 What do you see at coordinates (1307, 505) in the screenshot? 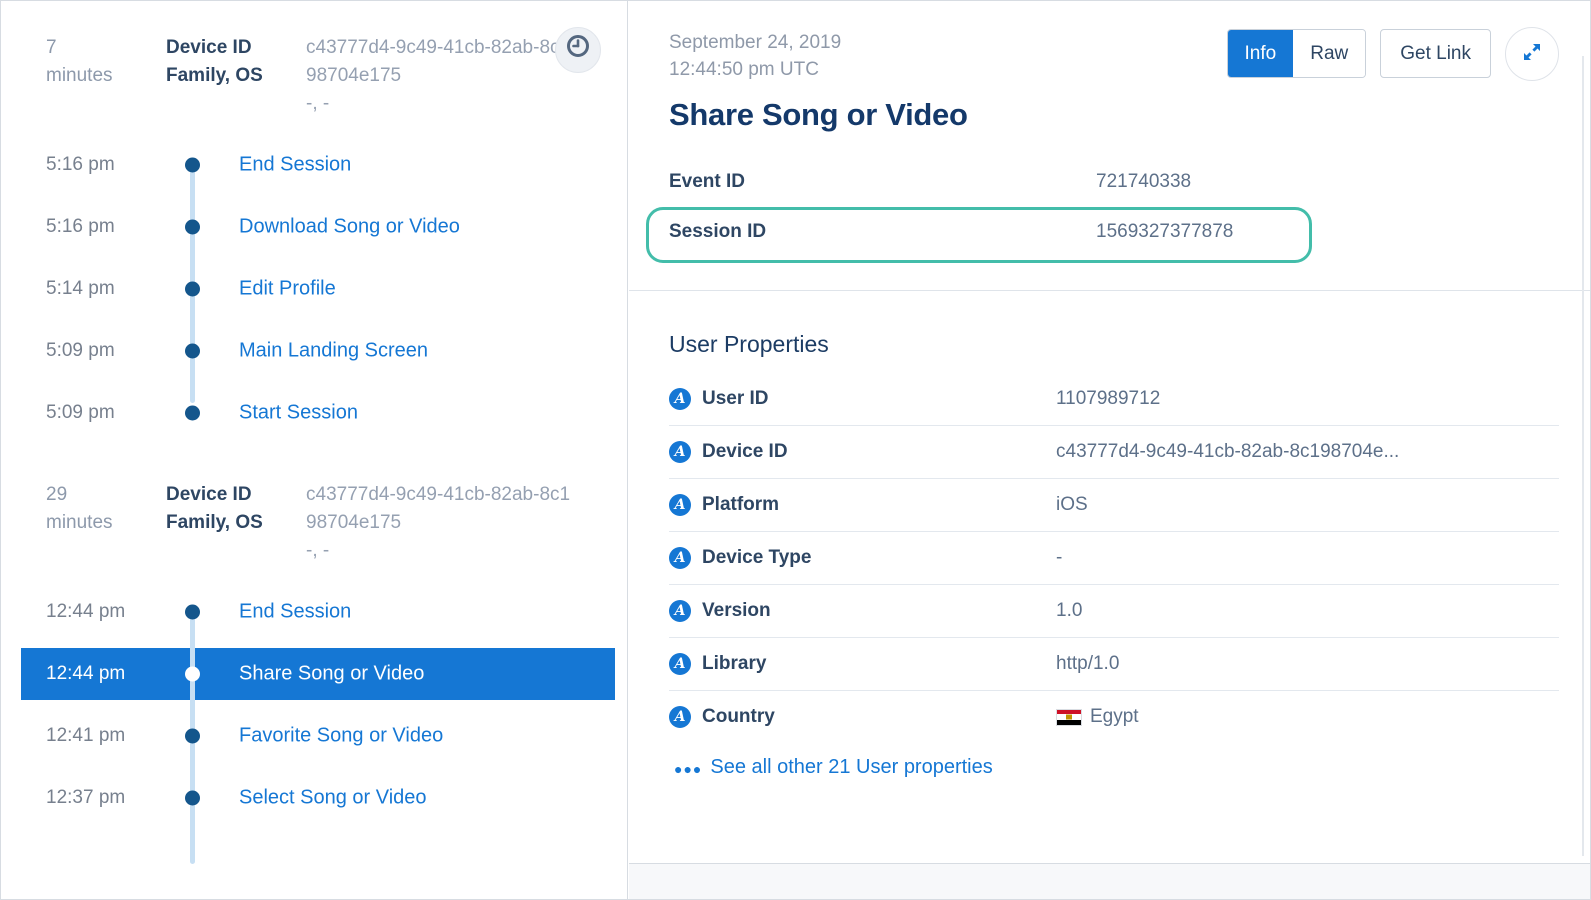
I see `property-value: iOS` at bounding box center [1307, 505].